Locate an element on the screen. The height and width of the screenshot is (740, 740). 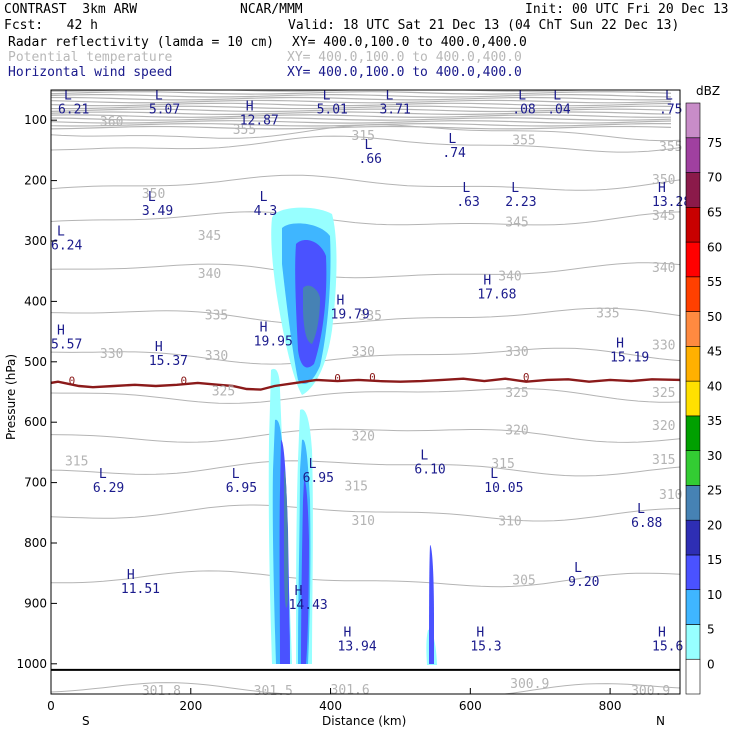
colorbar-level: 45 is located at coordinates (714, 352).